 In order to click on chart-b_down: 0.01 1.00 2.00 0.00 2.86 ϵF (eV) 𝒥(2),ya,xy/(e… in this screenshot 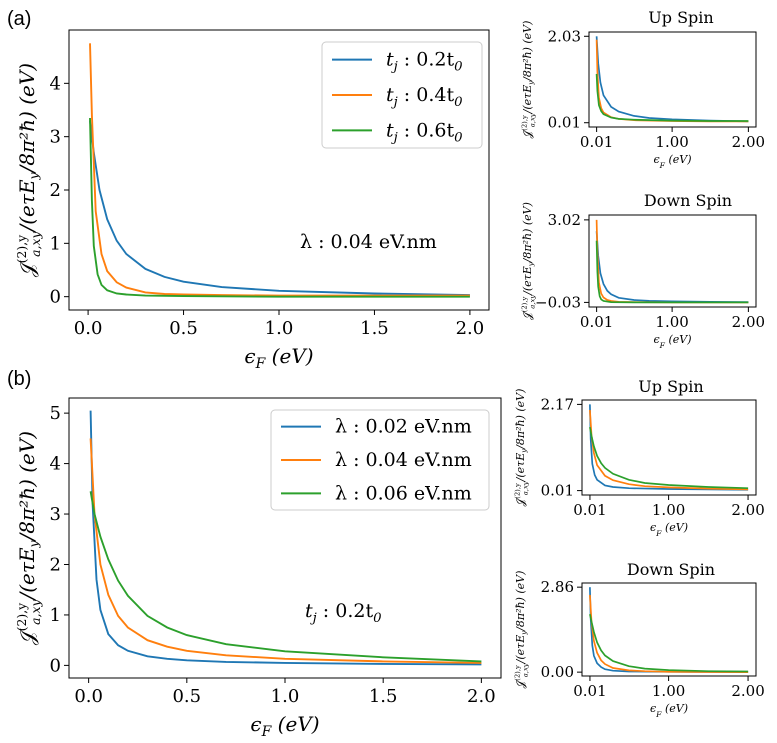, I will do `click(639, 639)`.